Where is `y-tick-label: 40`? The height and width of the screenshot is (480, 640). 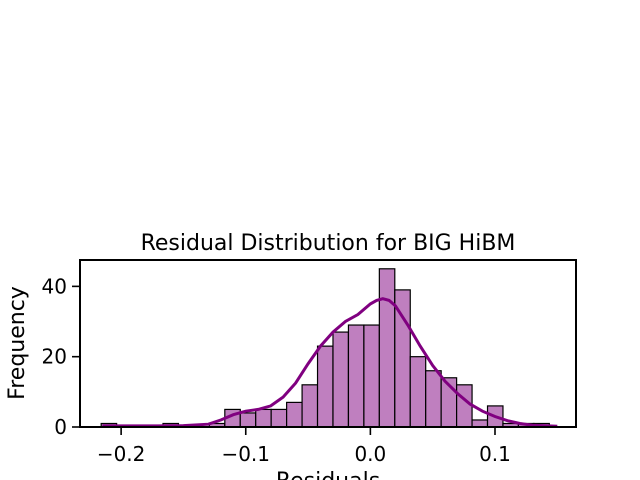 y-tick-label: 40 is located at coordinates (54, 286).